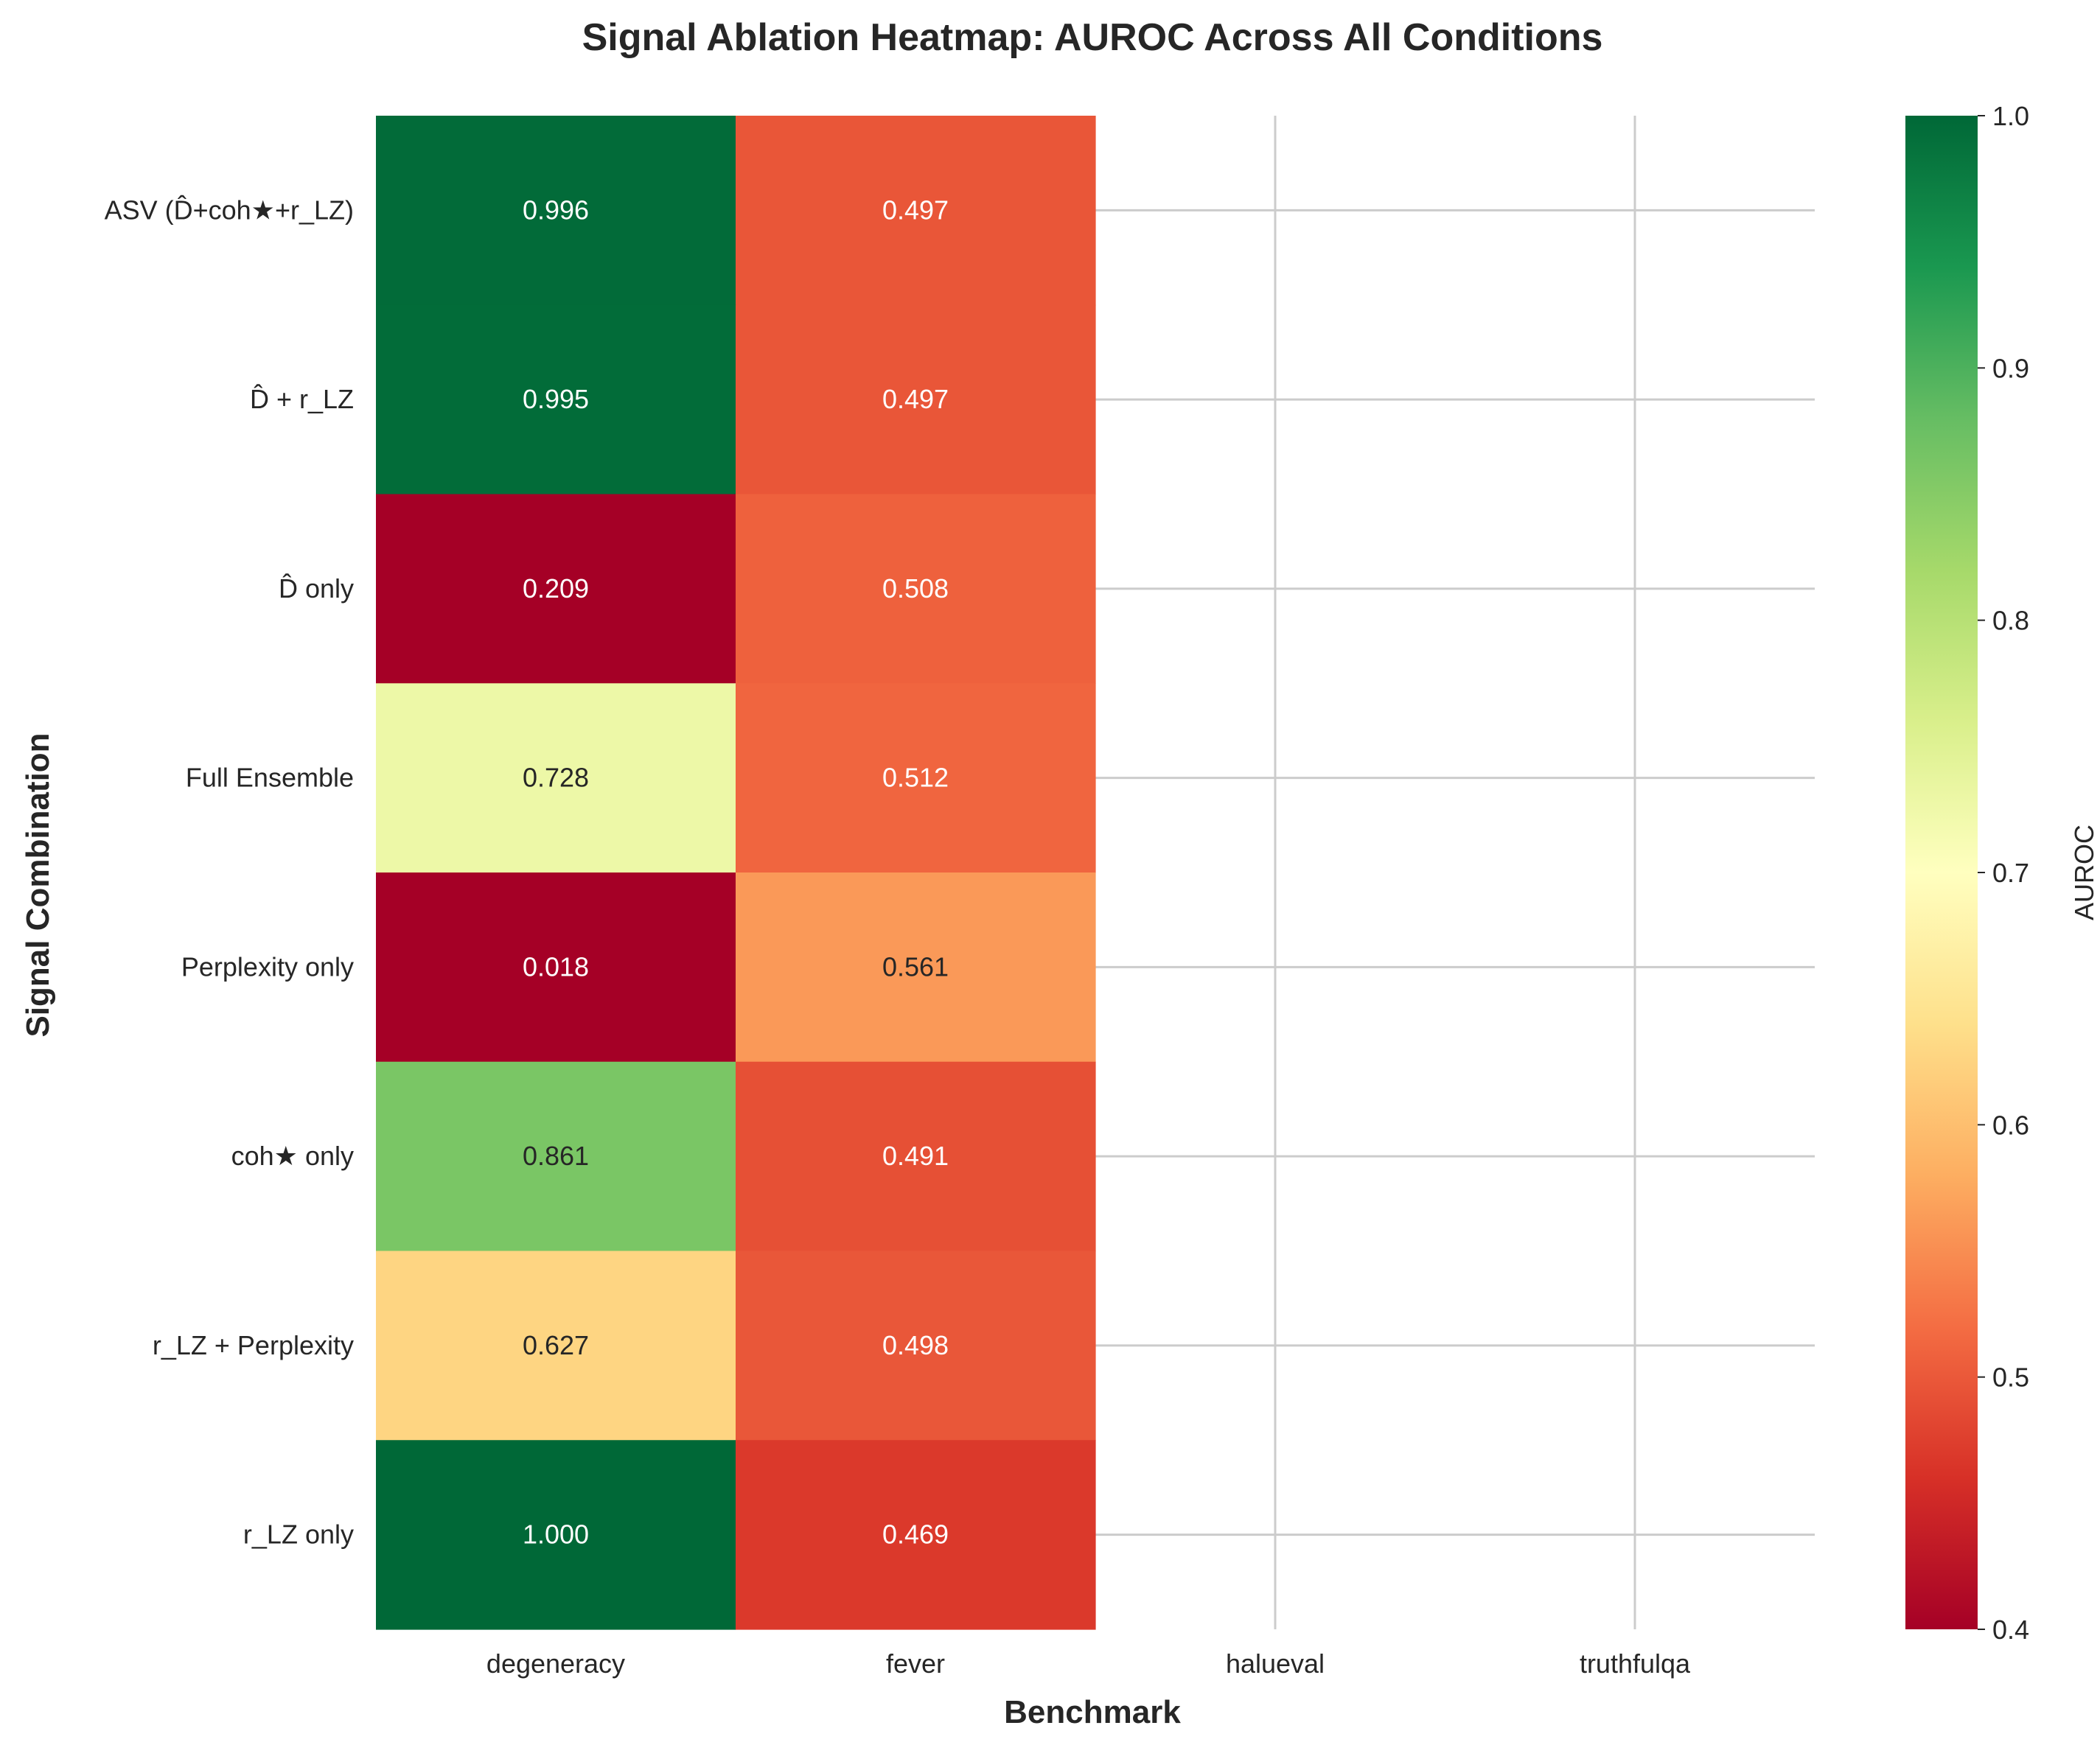  I want to click on y-tick-label: r_LZ only, so click(298, 1535).